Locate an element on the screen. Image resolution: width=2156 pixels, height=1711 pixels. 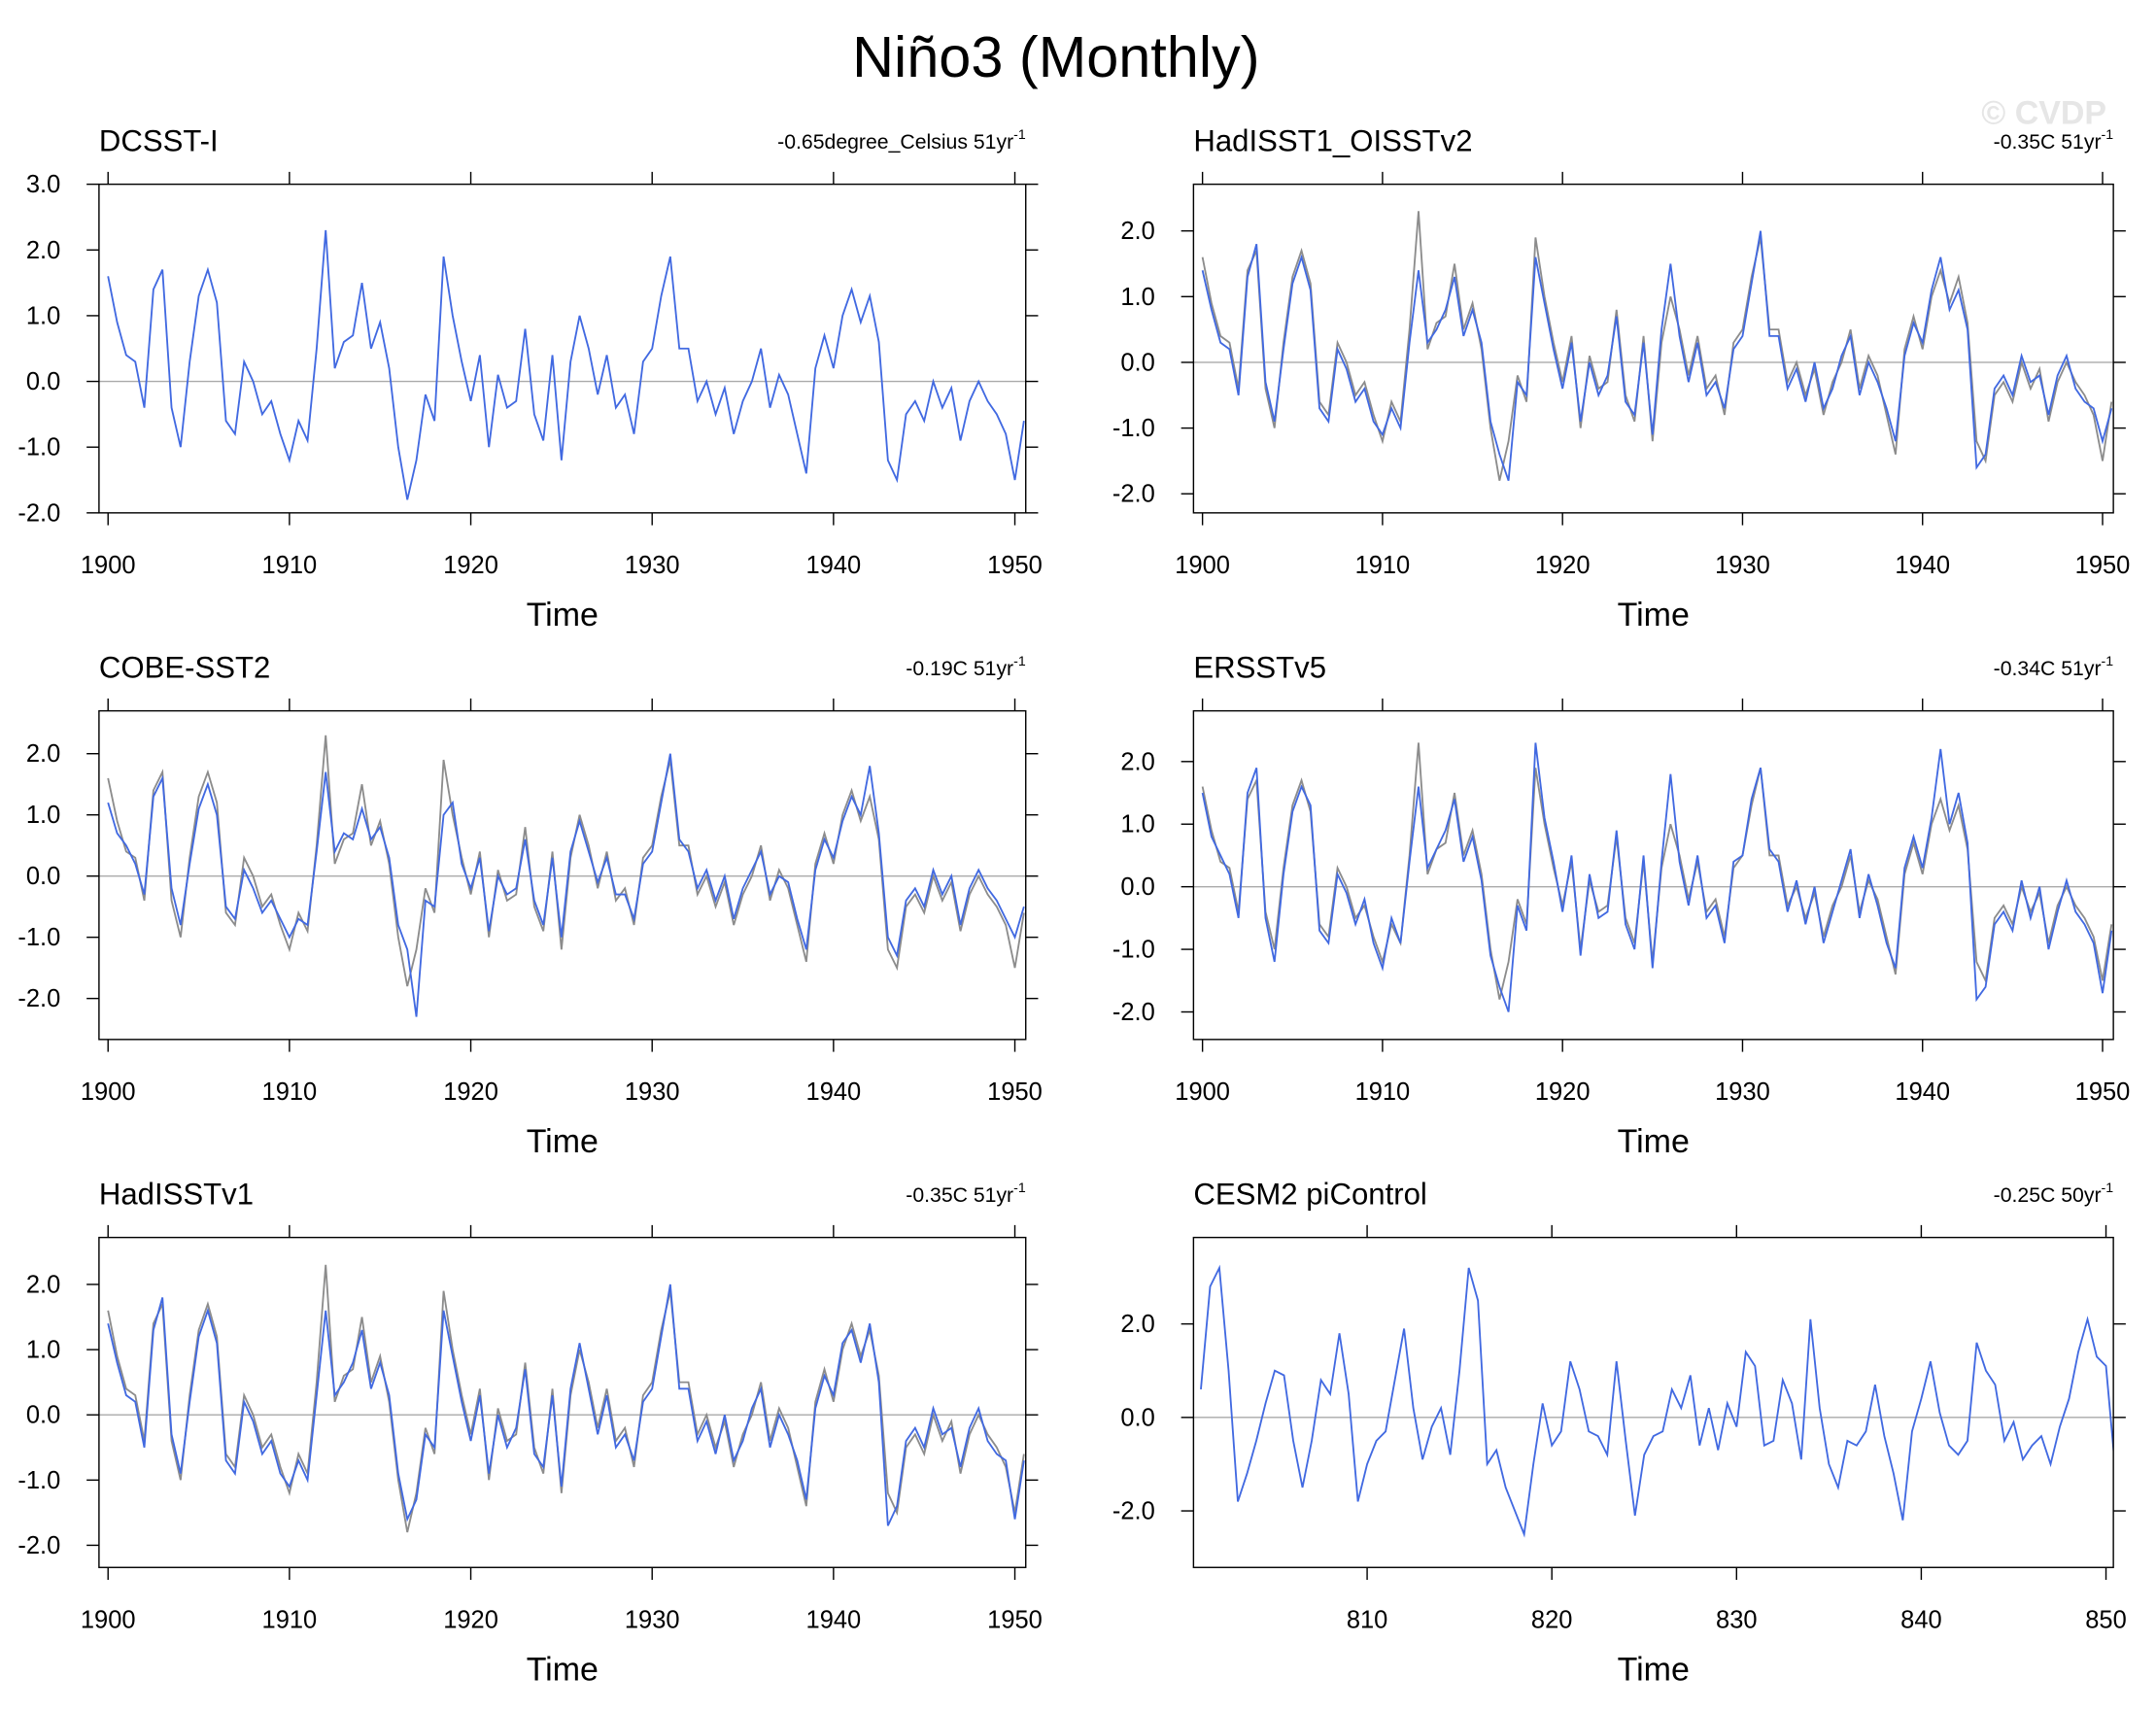
annotation-text: -0.19C 51yr is located at coordinates (959, 669).